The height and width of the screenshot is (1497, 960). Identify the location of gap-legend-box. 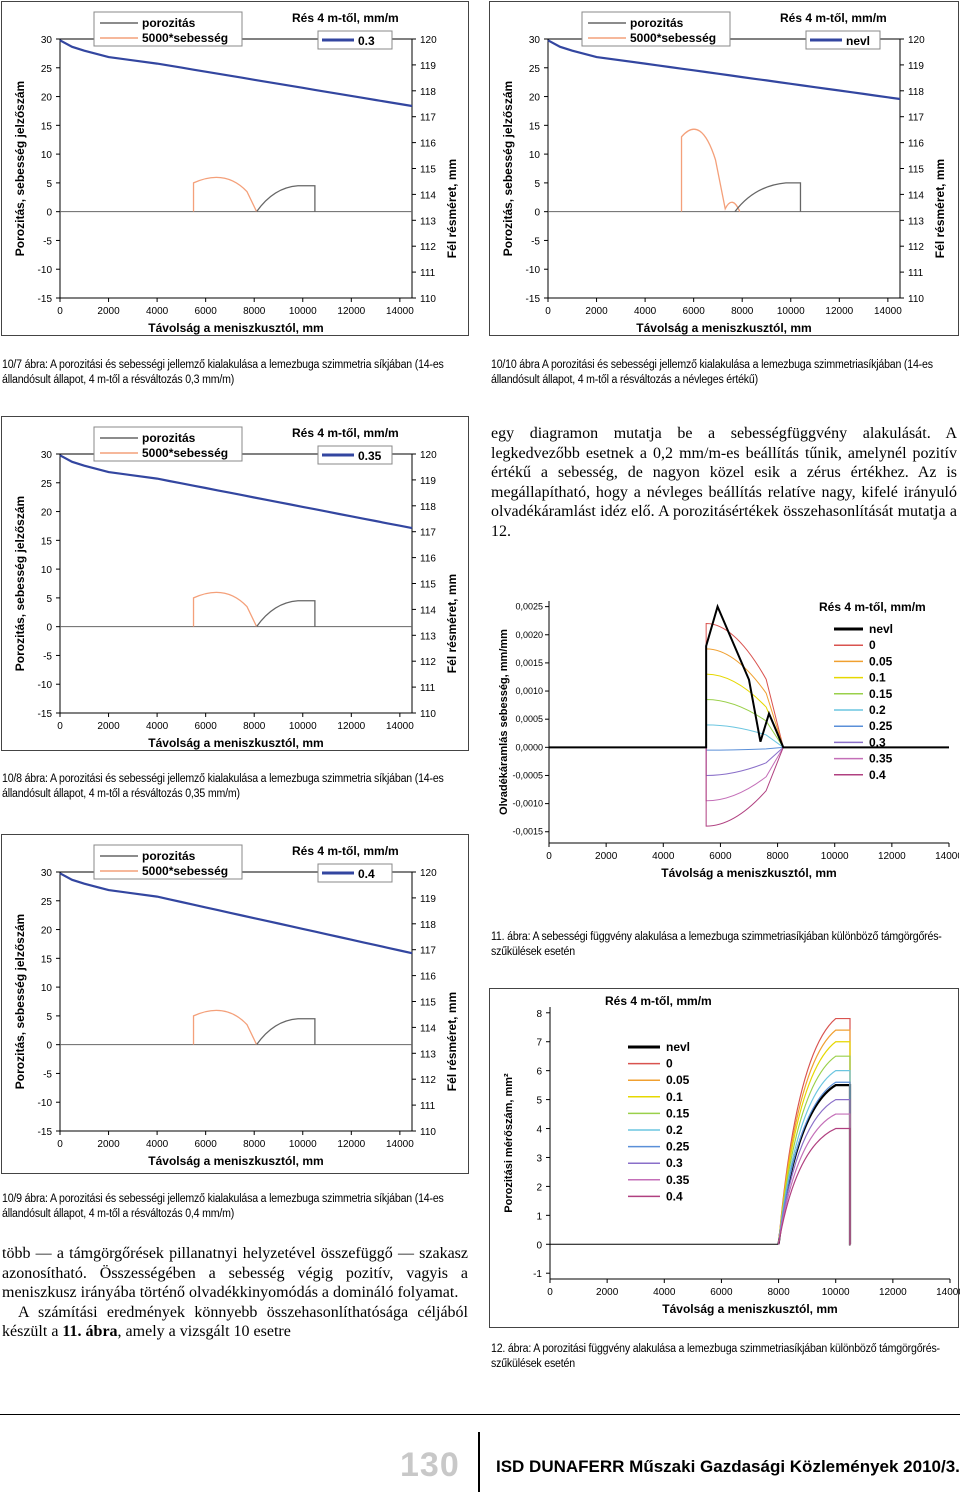
(355, 873).